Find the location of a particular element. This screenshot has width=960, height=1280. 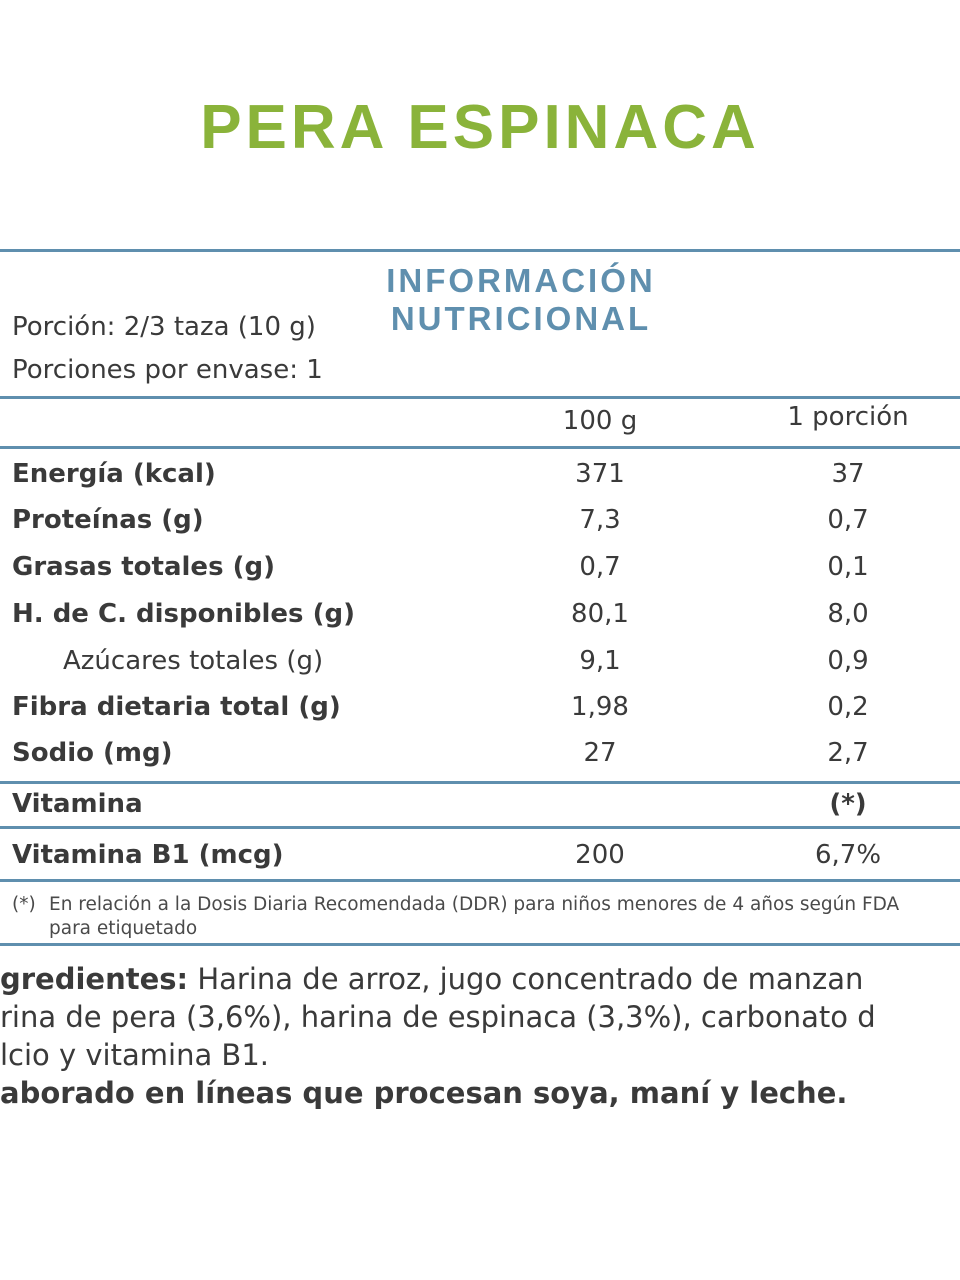

nutrient-label: Sodio (mg) is located at coordinates (92, 753).